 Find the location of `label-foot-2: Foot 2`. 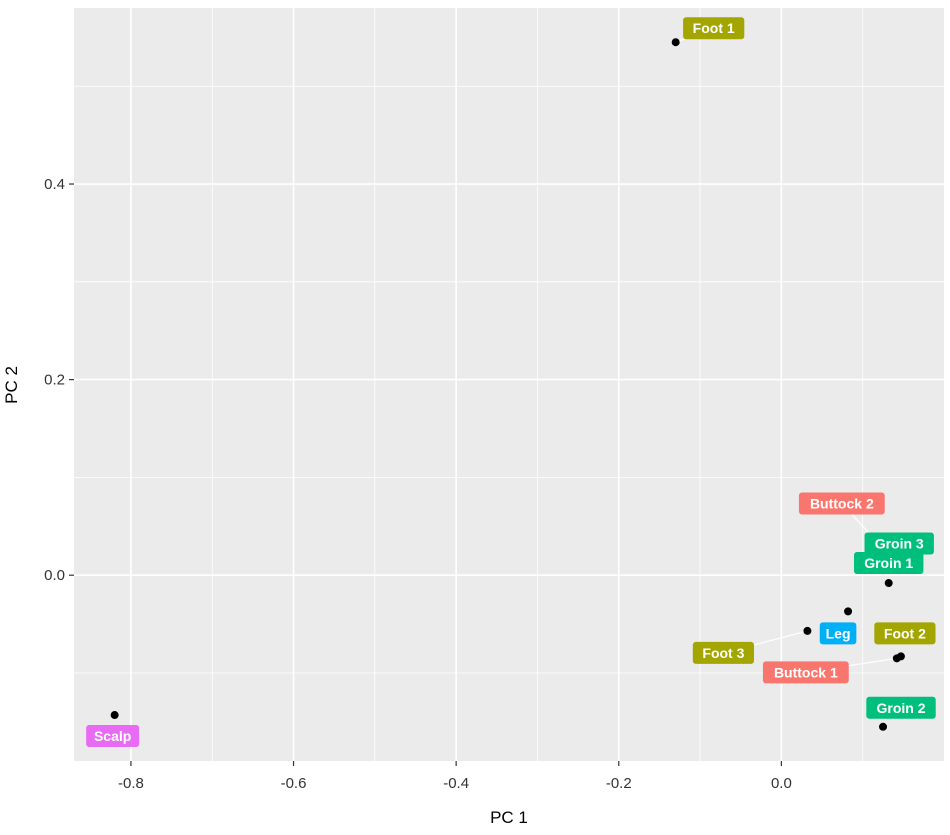

label-foot-2: Foot 2 is located at coordinates (905, 633).